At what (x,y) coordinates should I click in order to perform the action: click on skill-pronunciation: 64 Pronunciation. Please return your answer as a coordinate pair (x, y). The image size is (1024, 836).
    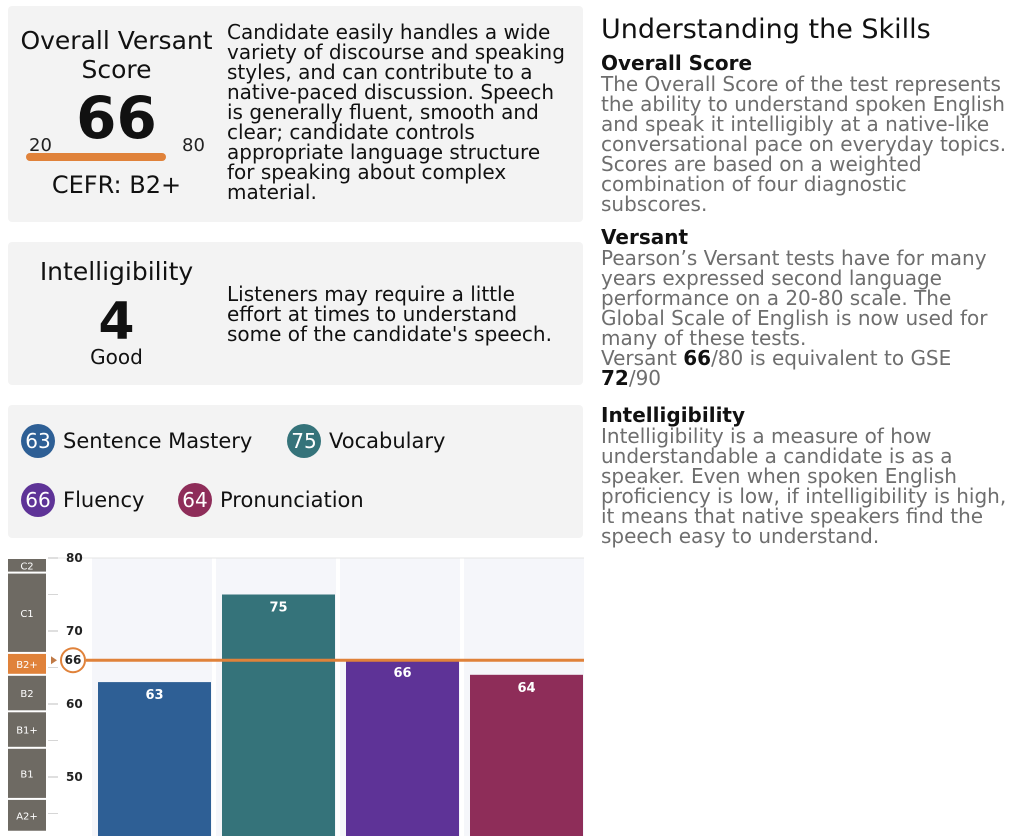
    Looking at the image, I should click on (271, 500).